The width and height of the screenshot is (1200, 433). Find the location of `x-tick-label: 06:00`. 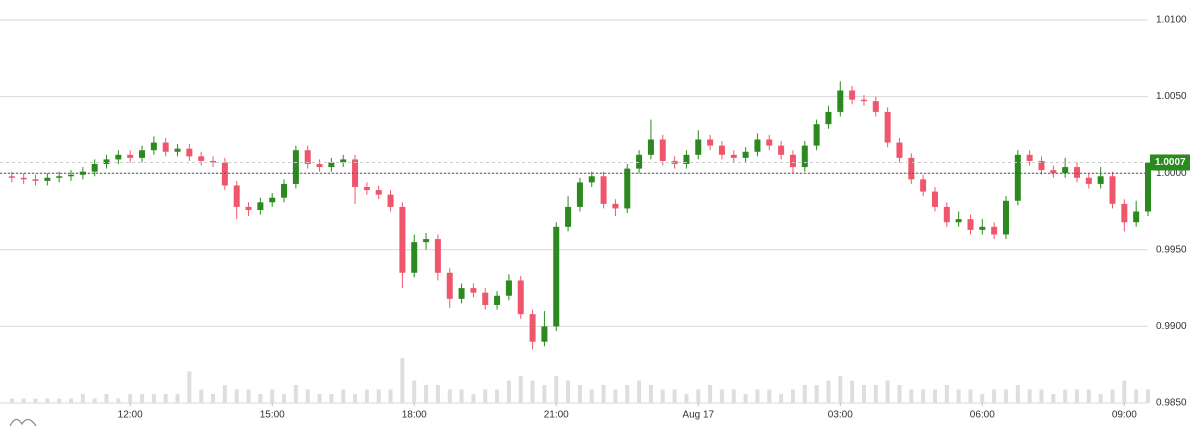

x-tick-label: 06:00 is located at coordinates (982, 415).